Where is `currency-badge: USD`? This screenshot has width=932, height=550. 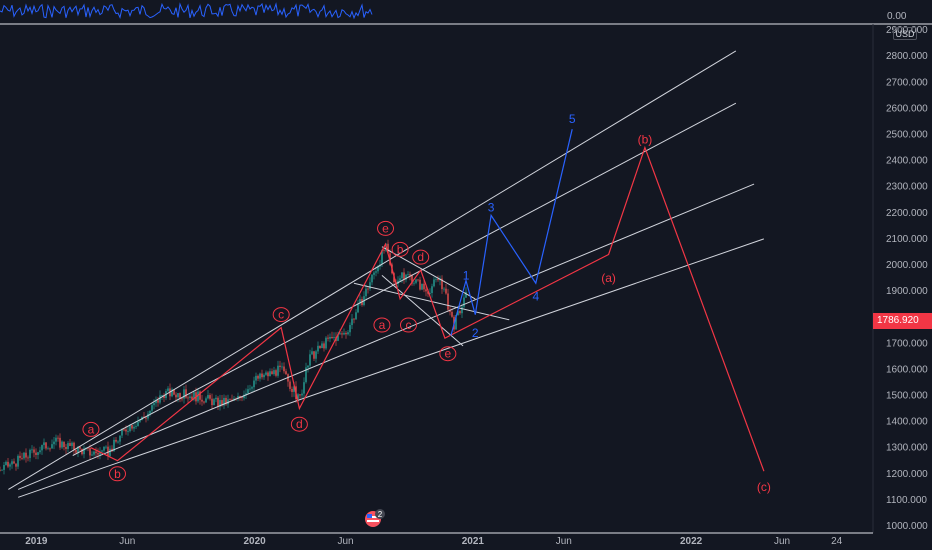
currency-badge: USD is located at coordinates (905, 33).